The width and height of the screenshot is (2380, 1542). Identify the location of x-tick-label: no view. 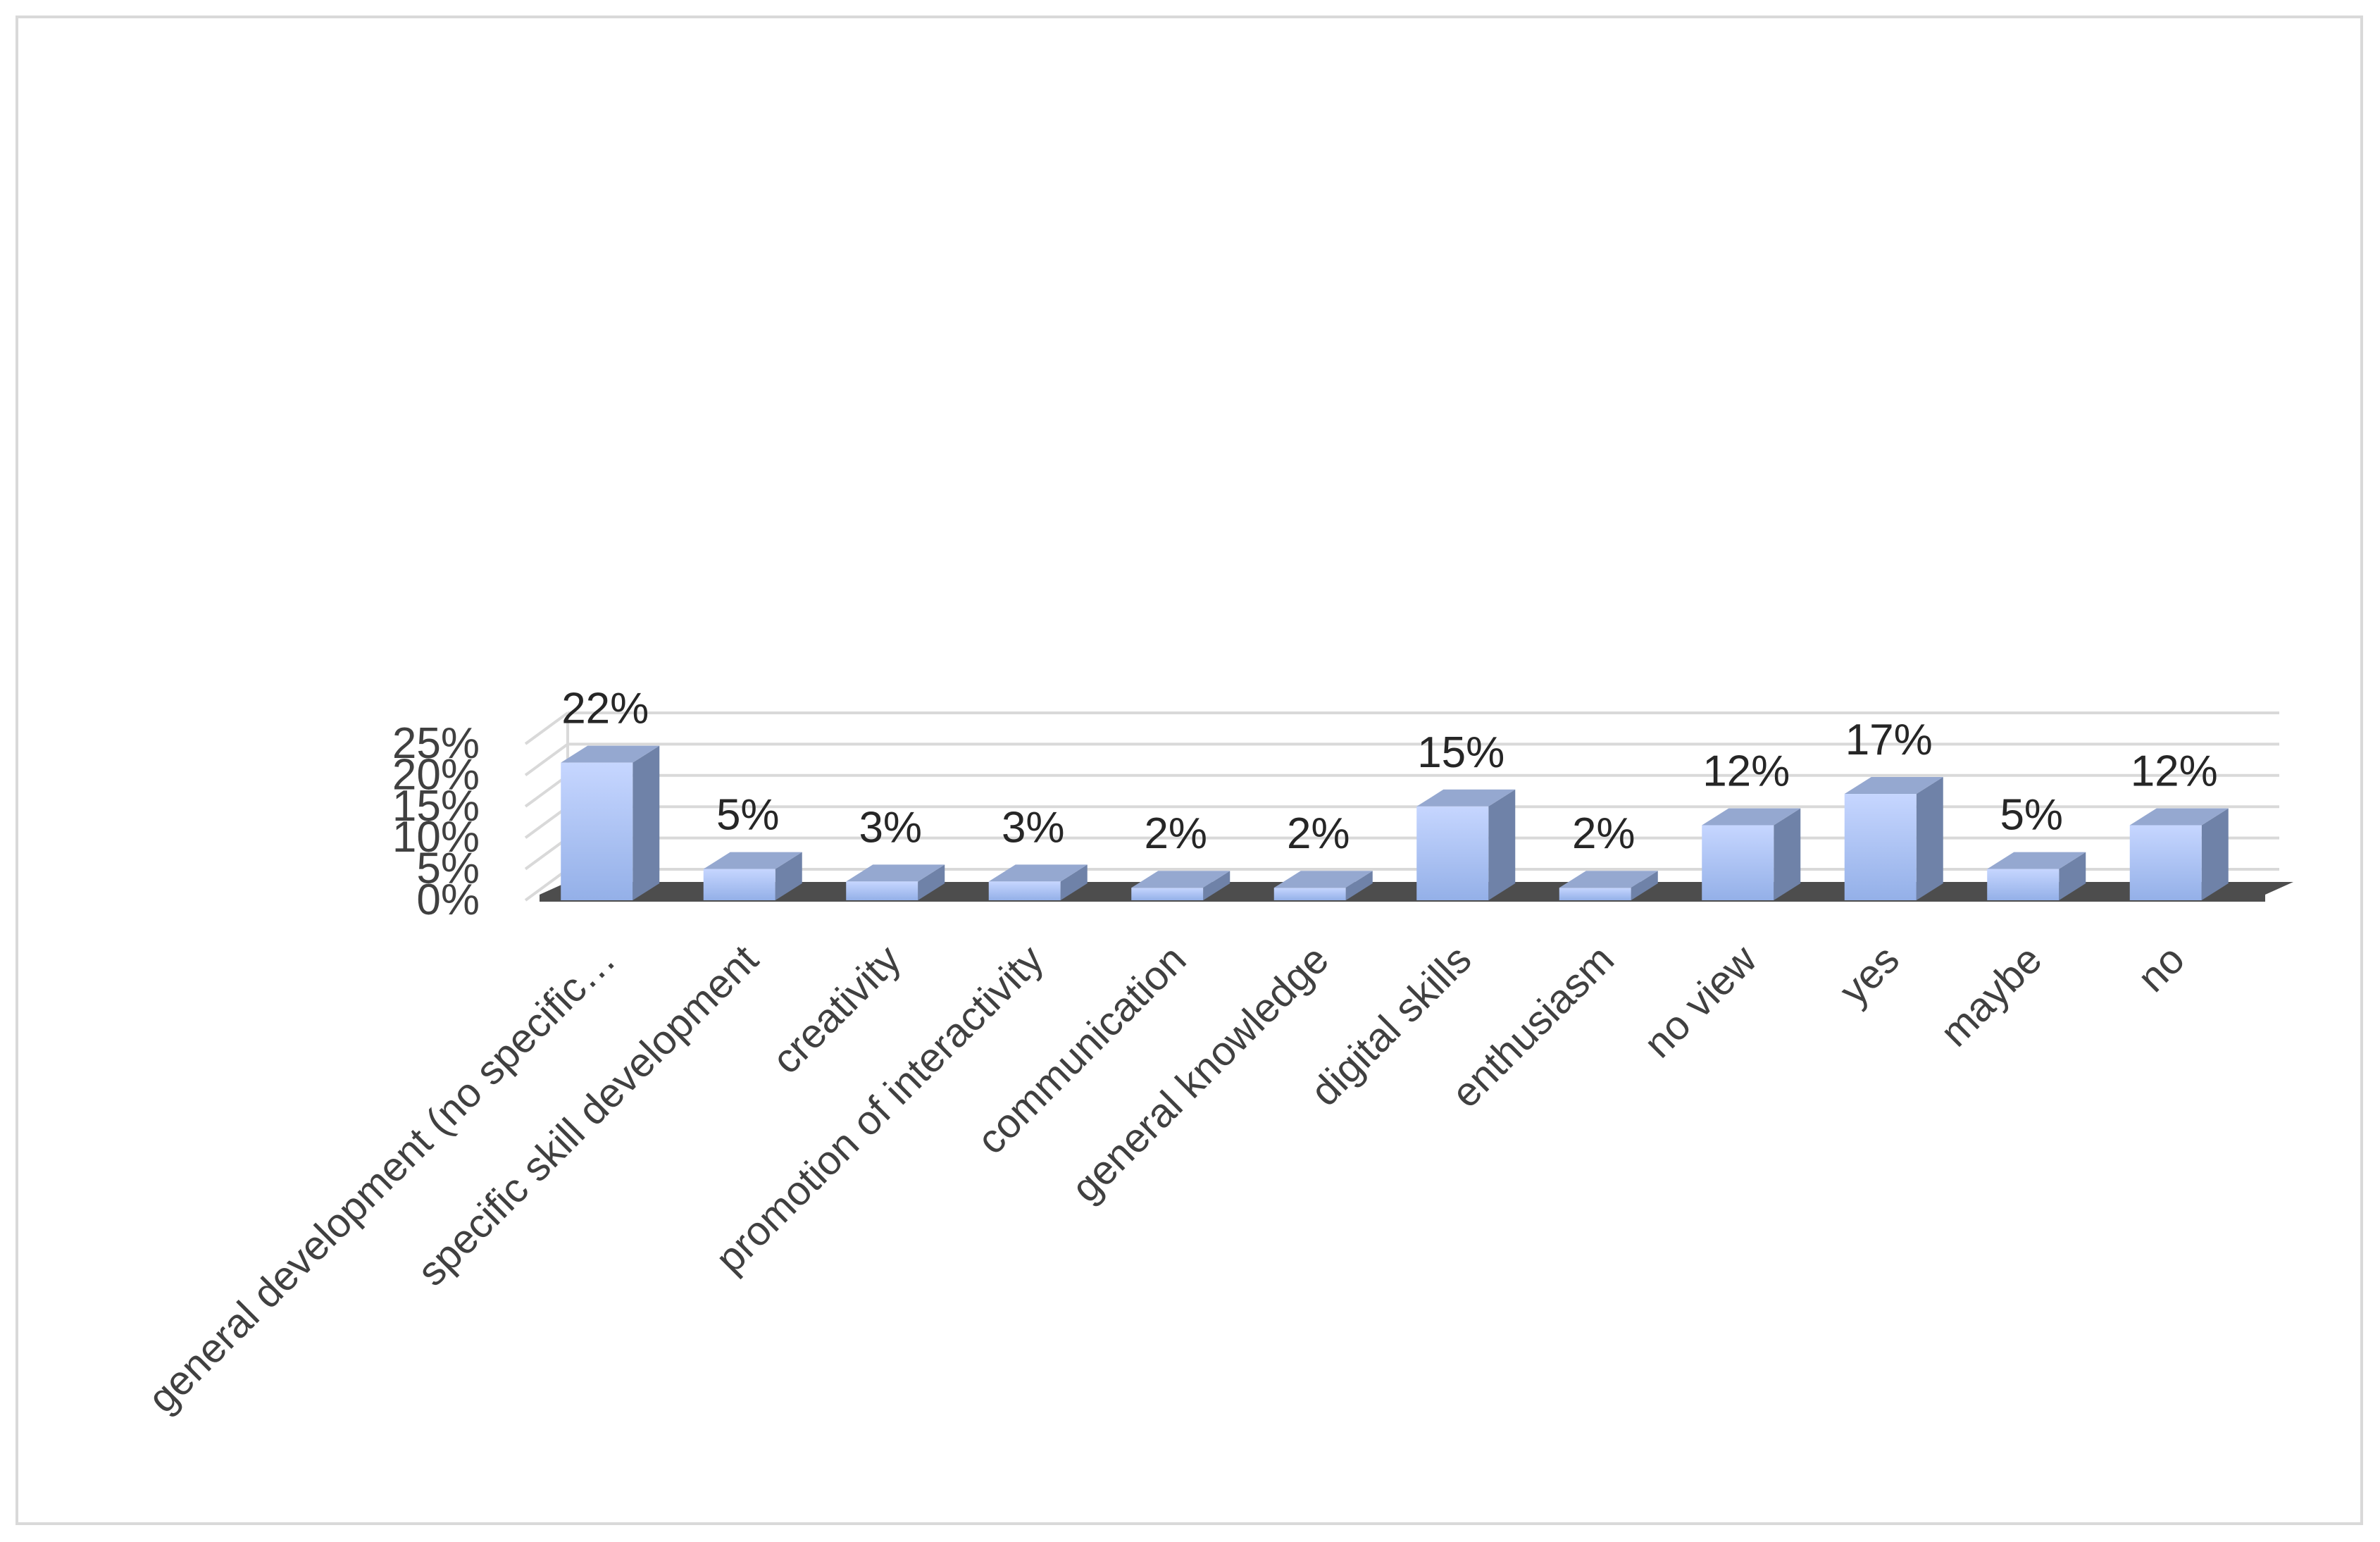
(1700, 1001).